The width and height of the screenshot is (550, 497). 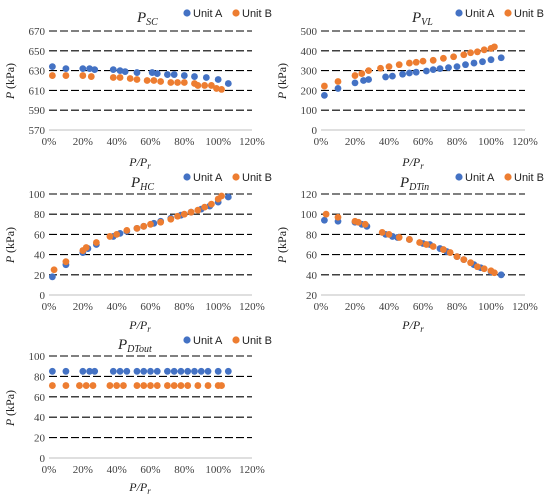 What do you see at coordinates (37, 131) in the screenshot?
I see `y-tick-label: 570` at bounding box center [37, 131].